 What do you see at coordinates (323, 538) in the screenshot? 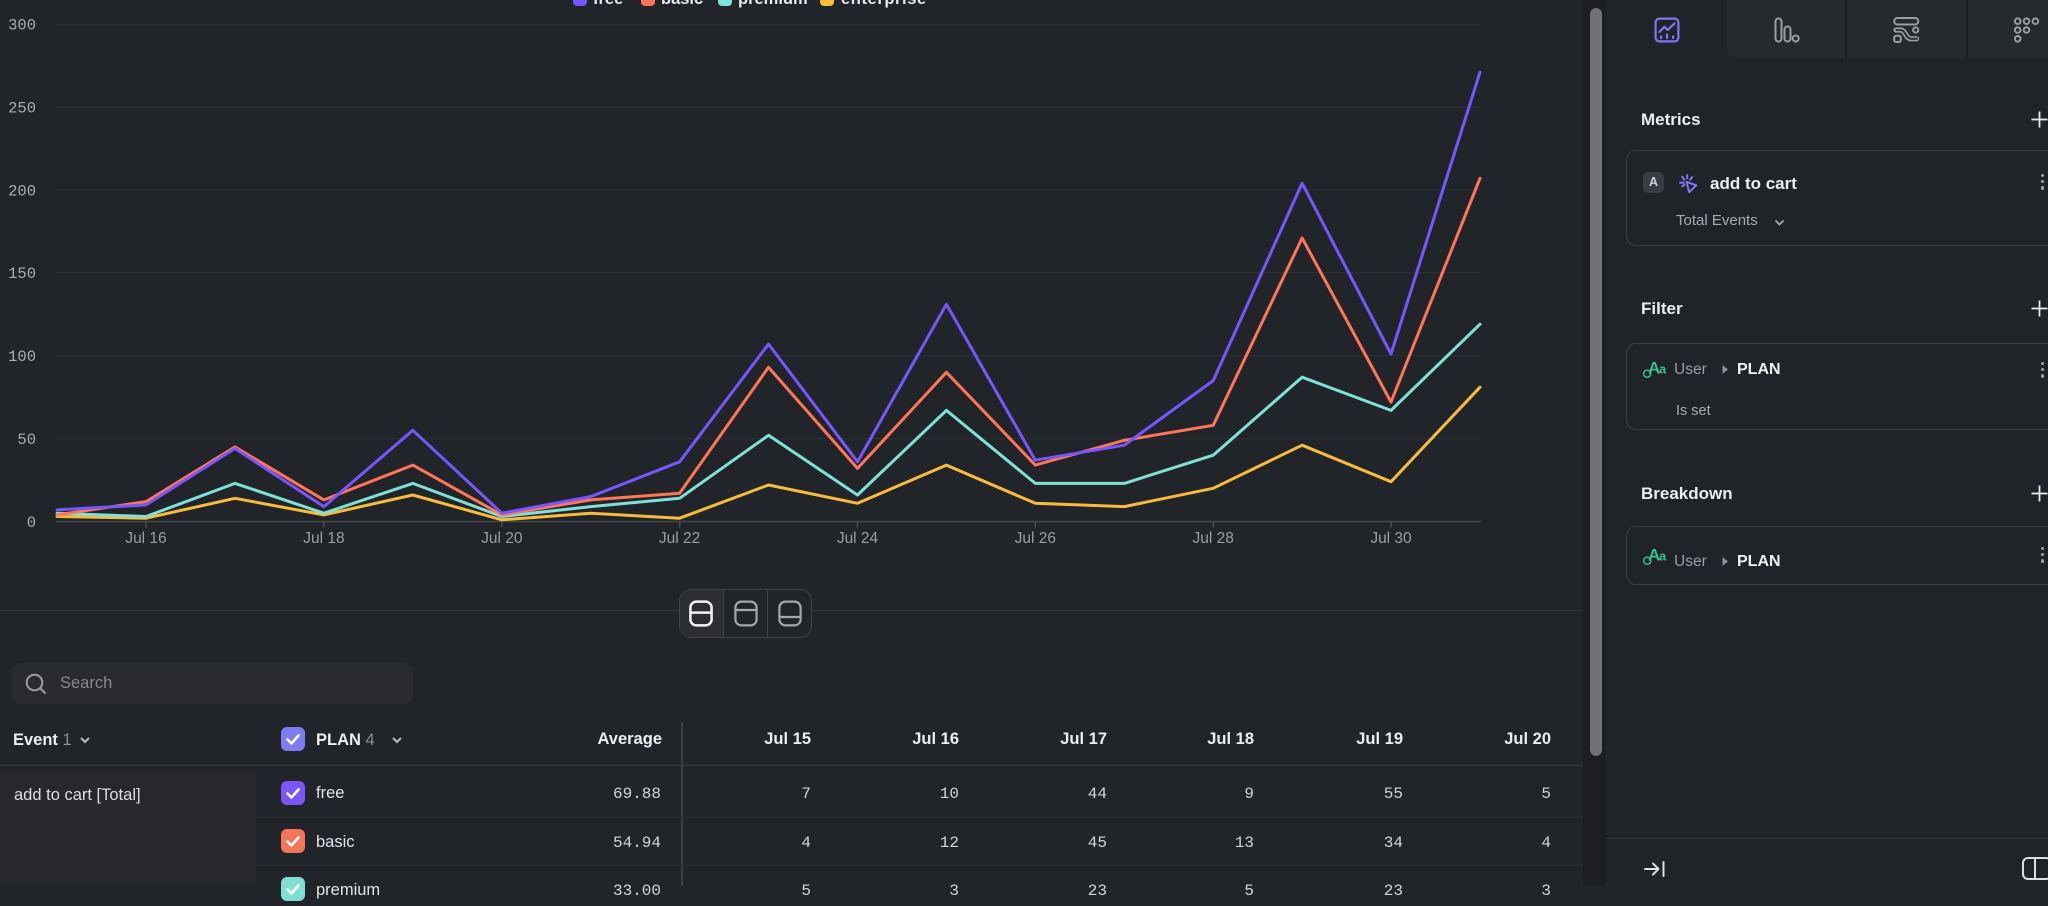
I see `svg-text: Jul 18` at bounding box center [323, 538].